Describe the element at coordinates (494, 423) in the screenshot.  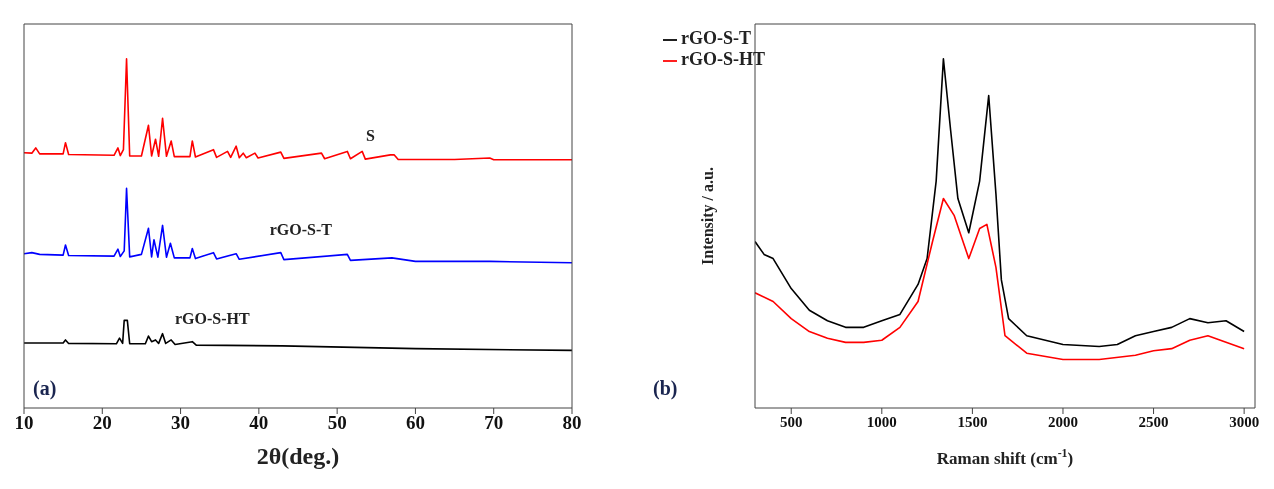
I see `x-tick-label: 70` at that location.